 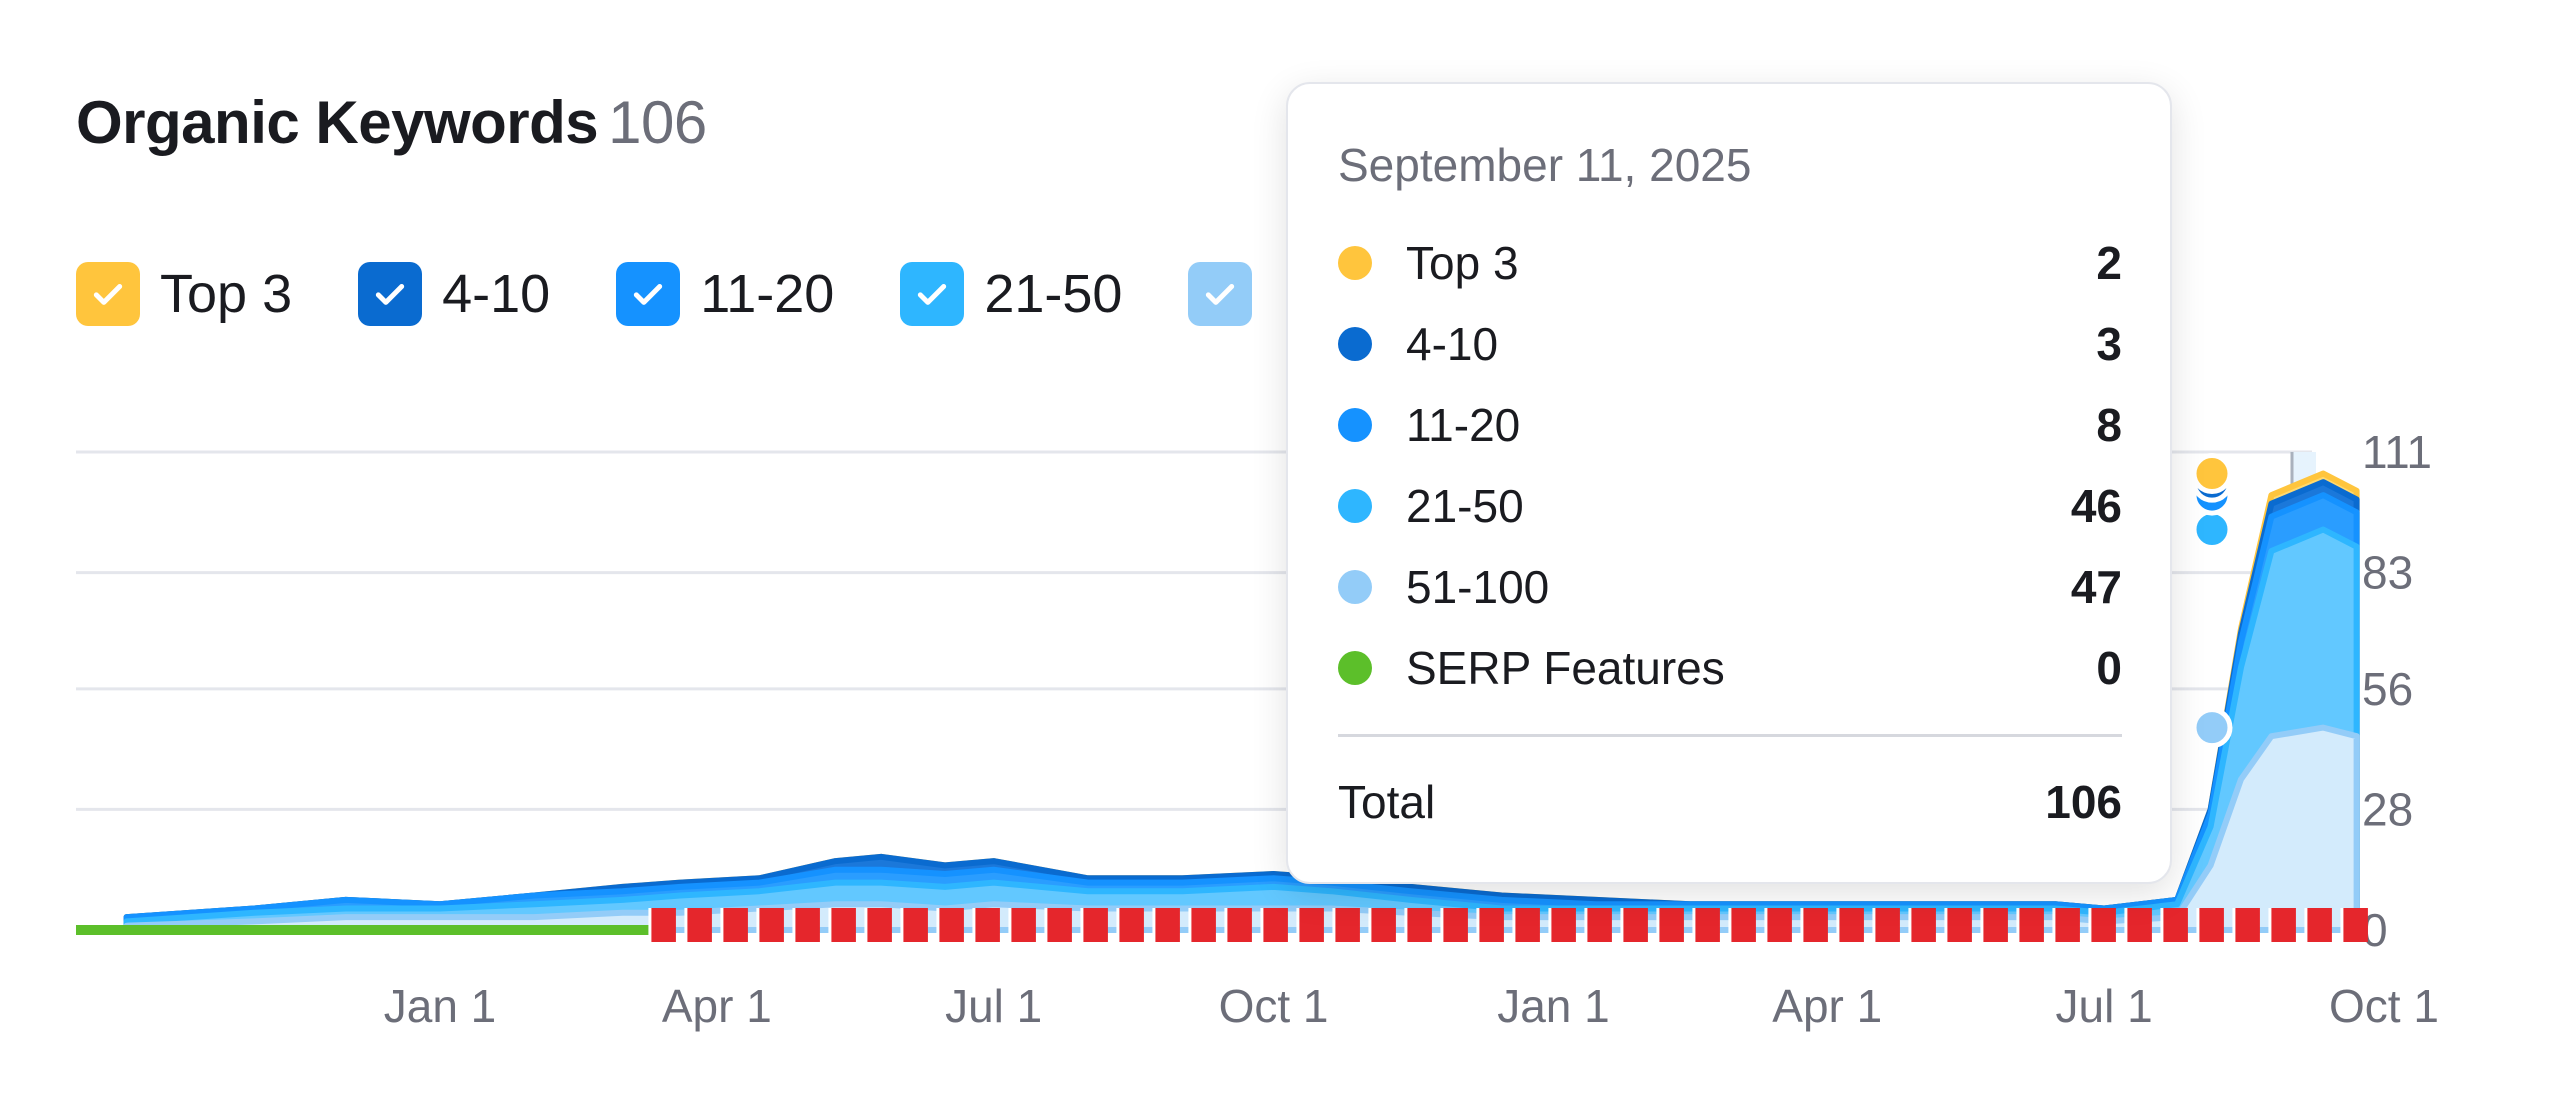 What do you see at coordinates (2109, 343) in the screenshot?
I see `tooltip-row-value: 3` at bounding box center [2109, 343].